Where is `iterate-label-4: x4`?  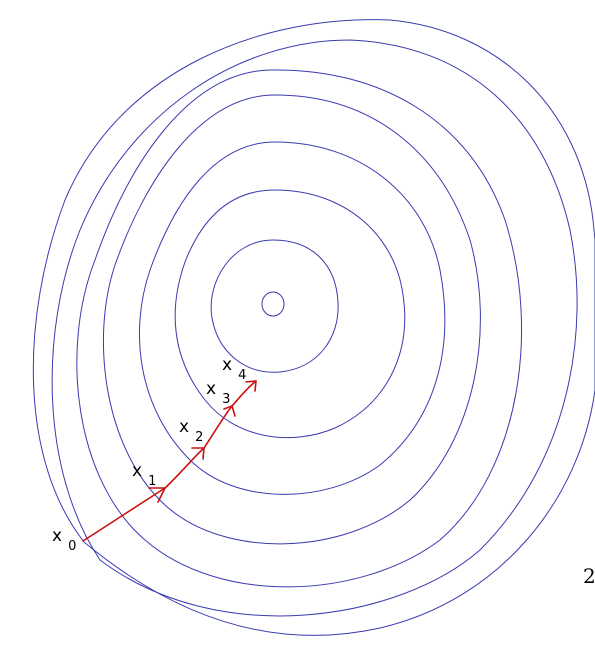 iterate-label-4: x4 is located at coordinates (234, 369).